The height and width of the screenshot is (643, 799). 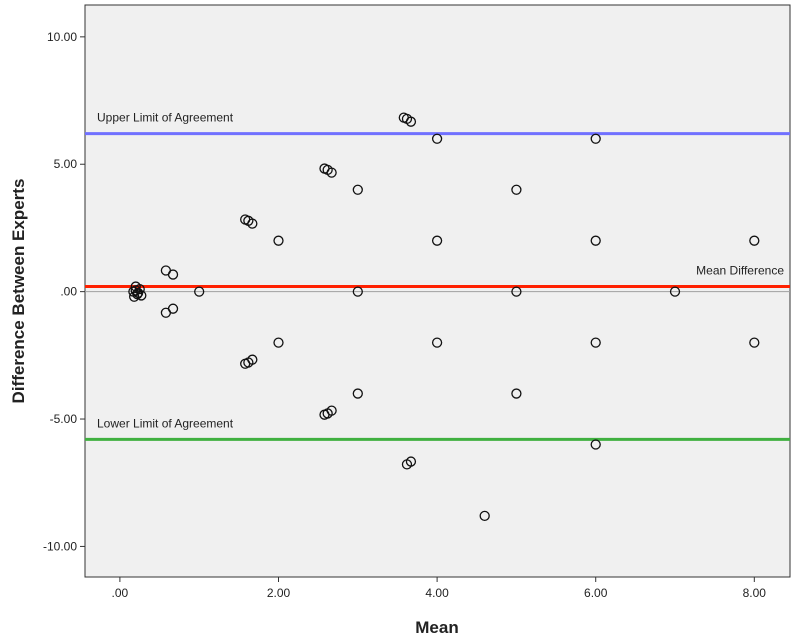 What do you see at coordinates (279, 593) in the screenshot?
I see `x-tick-label: 2.00` at bounding box center [279, 593].